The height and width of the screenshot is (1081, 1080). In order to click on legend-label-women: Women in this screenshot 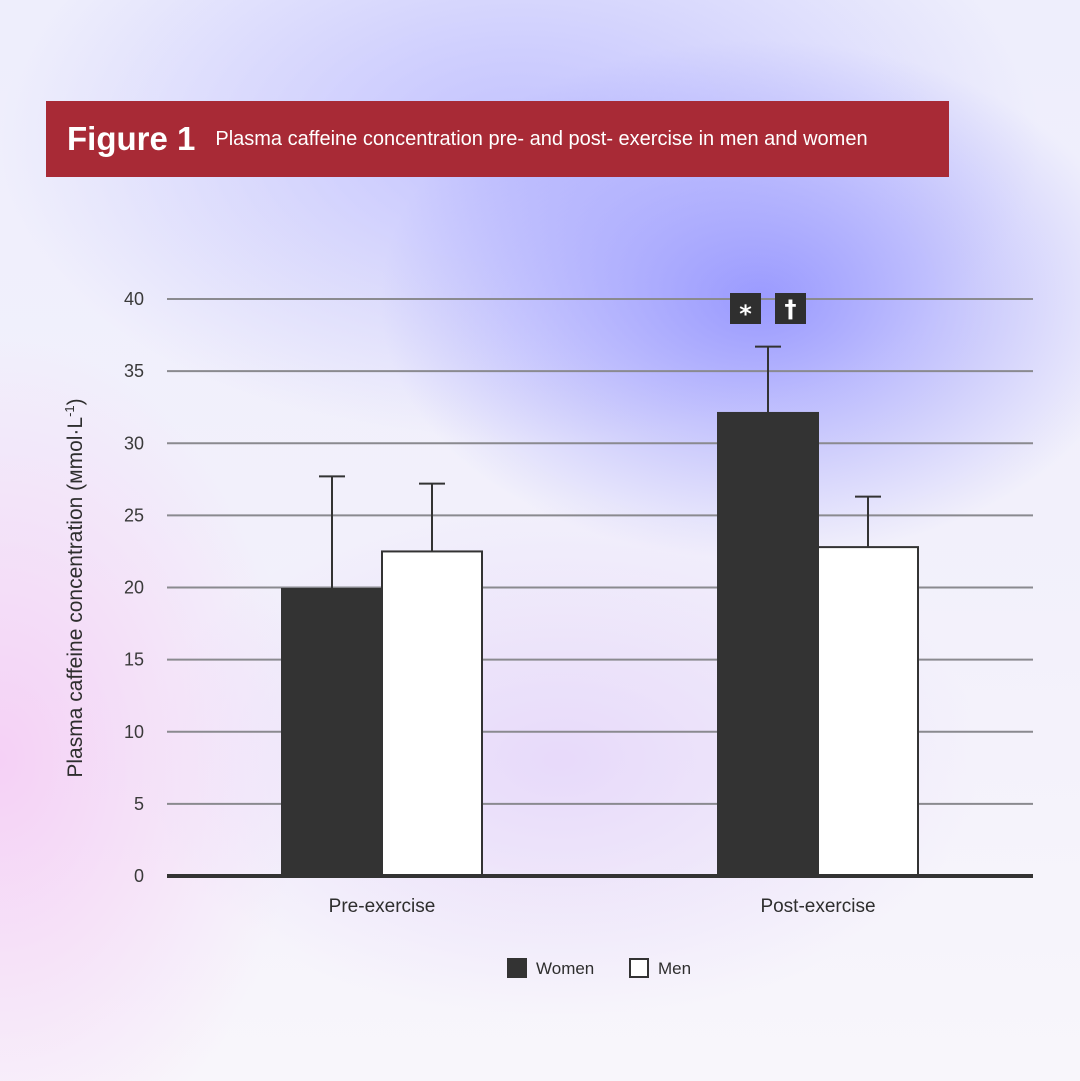, I will do `click(565, 968)`.